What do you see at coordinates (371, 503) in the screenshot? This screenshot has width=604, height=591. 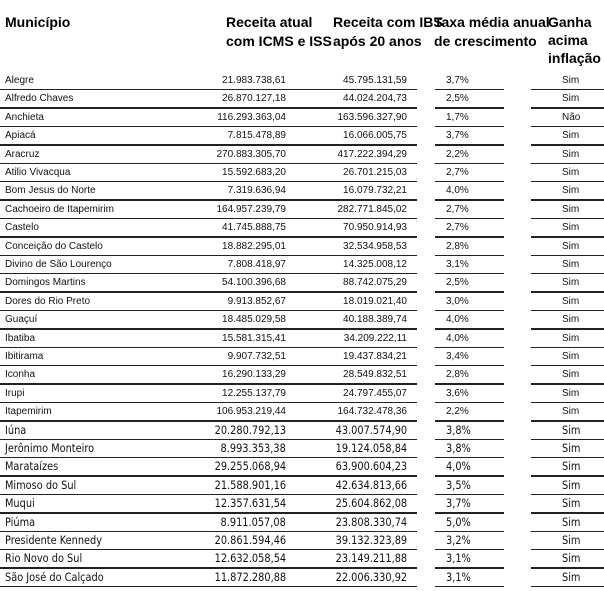 I see `receita-ibs-cell: 25.604.862,08` at bounding box center [371, 503].